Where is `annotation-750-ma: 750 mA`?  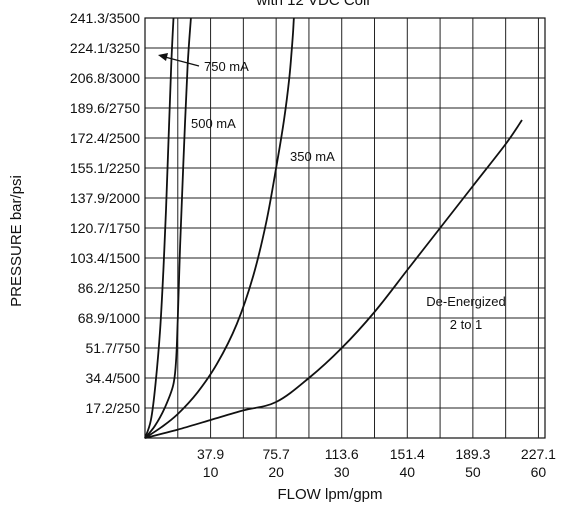 annotation-750-ma: 750 mA is located at coordinates (226, 66).